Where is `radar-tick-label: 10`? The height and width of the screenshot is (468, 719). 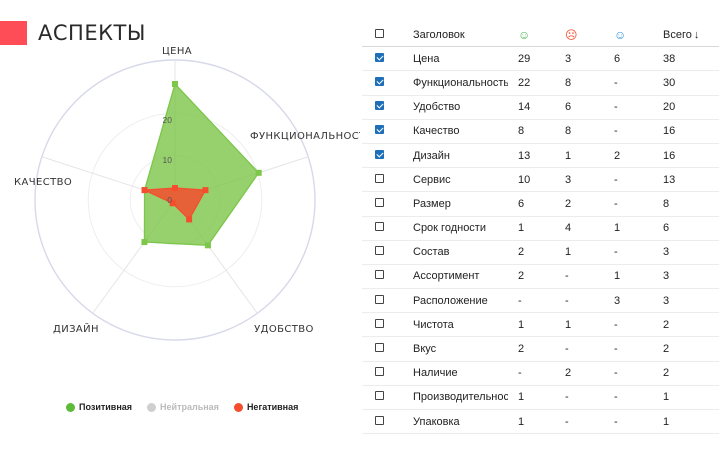 radar-tick-label: 10 is located at coordinates (168, 160).